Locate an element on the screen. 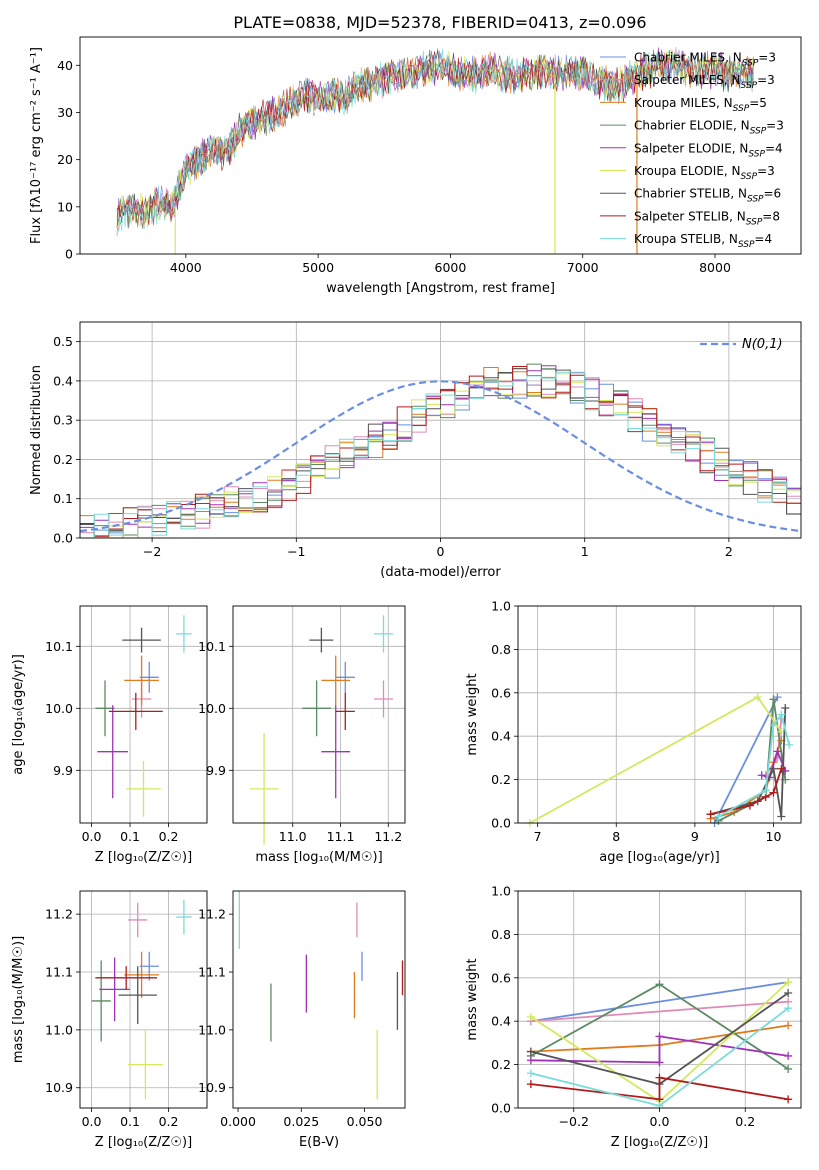 The width and height of the screenshot is (819, 1170). x-axis-label: wavelength [Angstrom, rest frame] is located at coordinates (440, 288).